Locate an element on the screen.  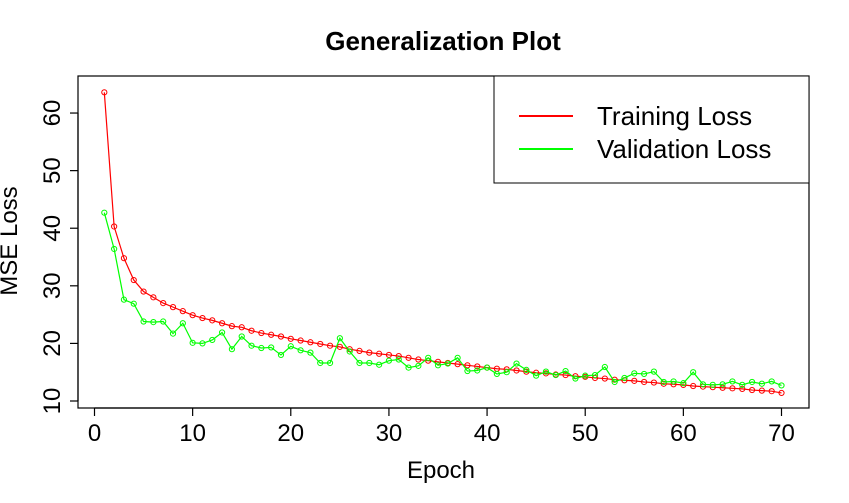
chart-title: Generalization Plot is located at coordinates (443, 41).